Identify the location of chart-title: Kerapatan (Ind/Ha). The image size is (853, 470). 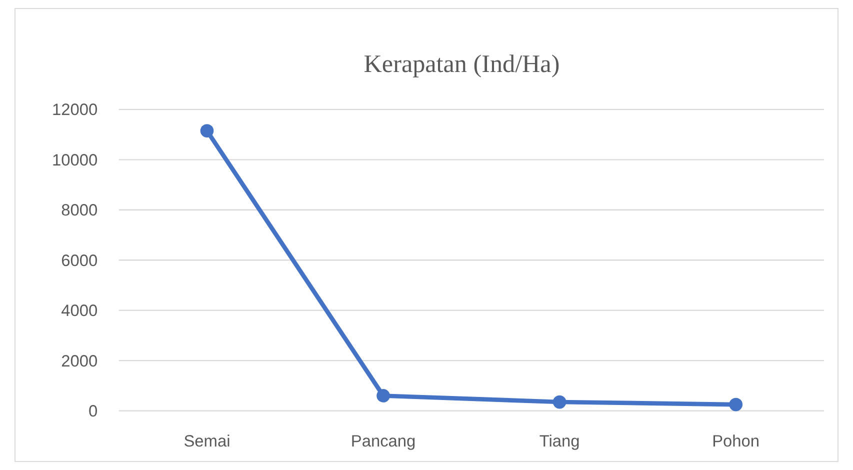
(462, 64).